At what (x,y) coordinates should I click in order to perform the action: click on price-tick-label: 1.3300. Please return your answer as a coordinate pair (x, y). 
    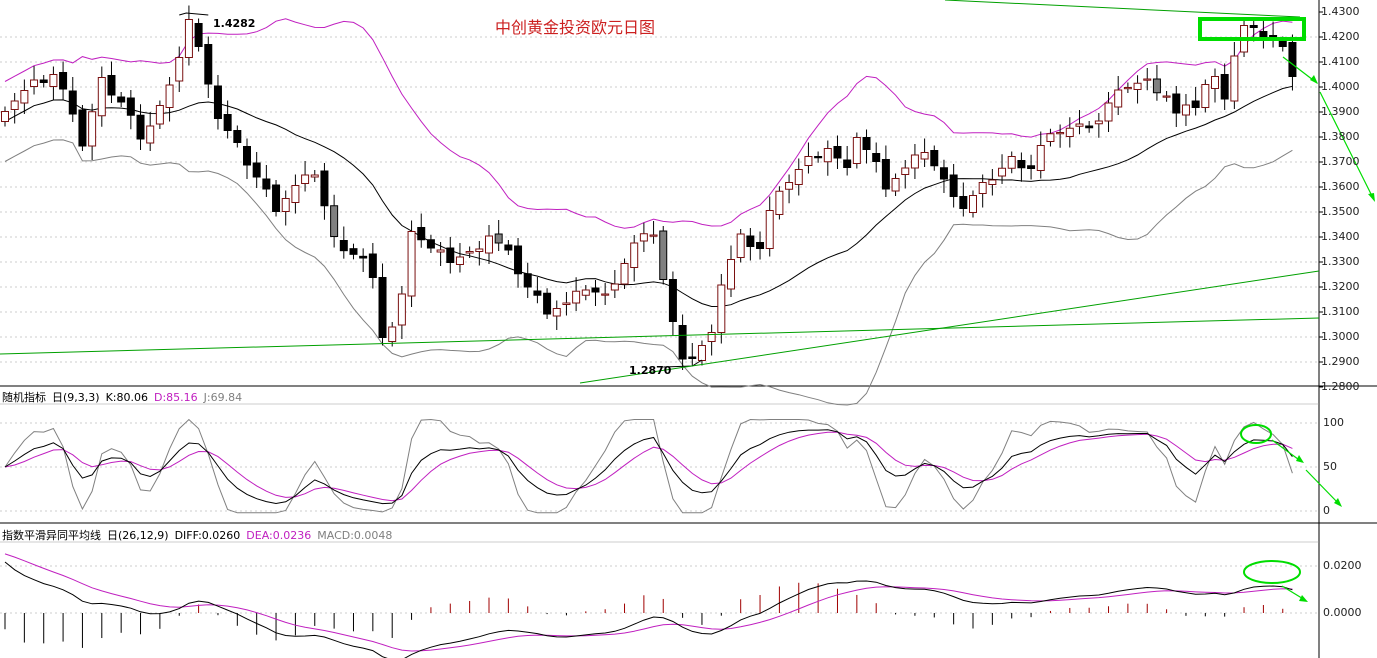
    Looking at the image, I should click on (1340, 261).